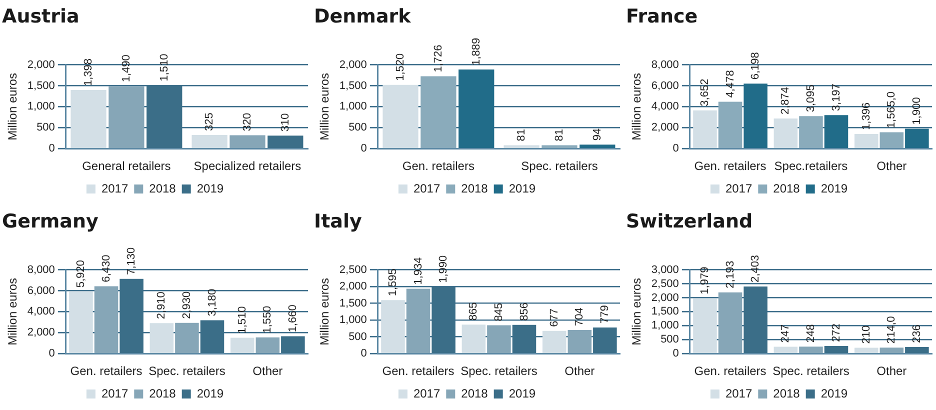 Image resolution: width=936 pixels, height=410 pixels. What do you see at coordinates (81, 274) in the screenshot?
I see `data-label: 5,920` at bounding box center [81, 274].